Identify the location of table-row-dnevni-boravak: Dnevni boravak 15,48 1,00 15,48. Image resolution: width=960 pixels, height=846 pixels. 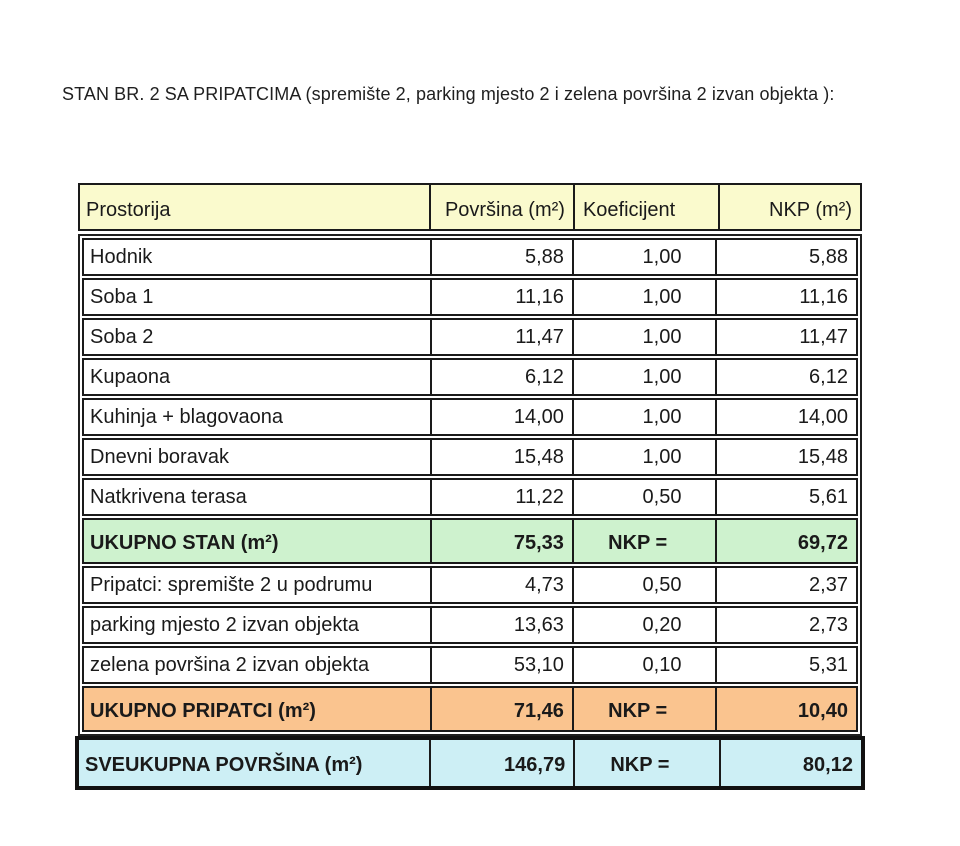
(470, 457).